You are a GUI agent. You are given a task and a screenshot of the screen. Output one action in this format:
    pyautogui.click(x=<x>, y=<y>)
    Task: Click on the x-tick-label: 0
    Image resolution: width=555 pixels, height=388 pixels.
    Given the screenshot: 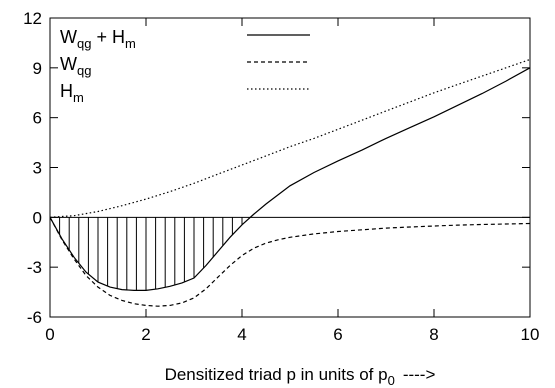 What is the action you would take?
    pyautogui.click(x=49, y=334)
    